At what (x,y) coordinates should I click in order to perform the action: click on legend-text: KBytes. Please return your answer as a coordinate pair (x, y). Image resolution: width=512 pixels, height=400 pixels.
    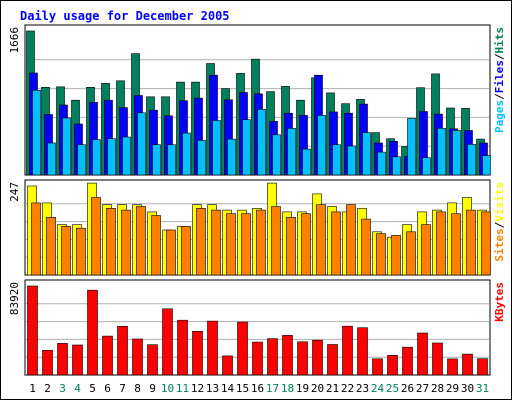
    Looking at the image, I should click on (499, 302).